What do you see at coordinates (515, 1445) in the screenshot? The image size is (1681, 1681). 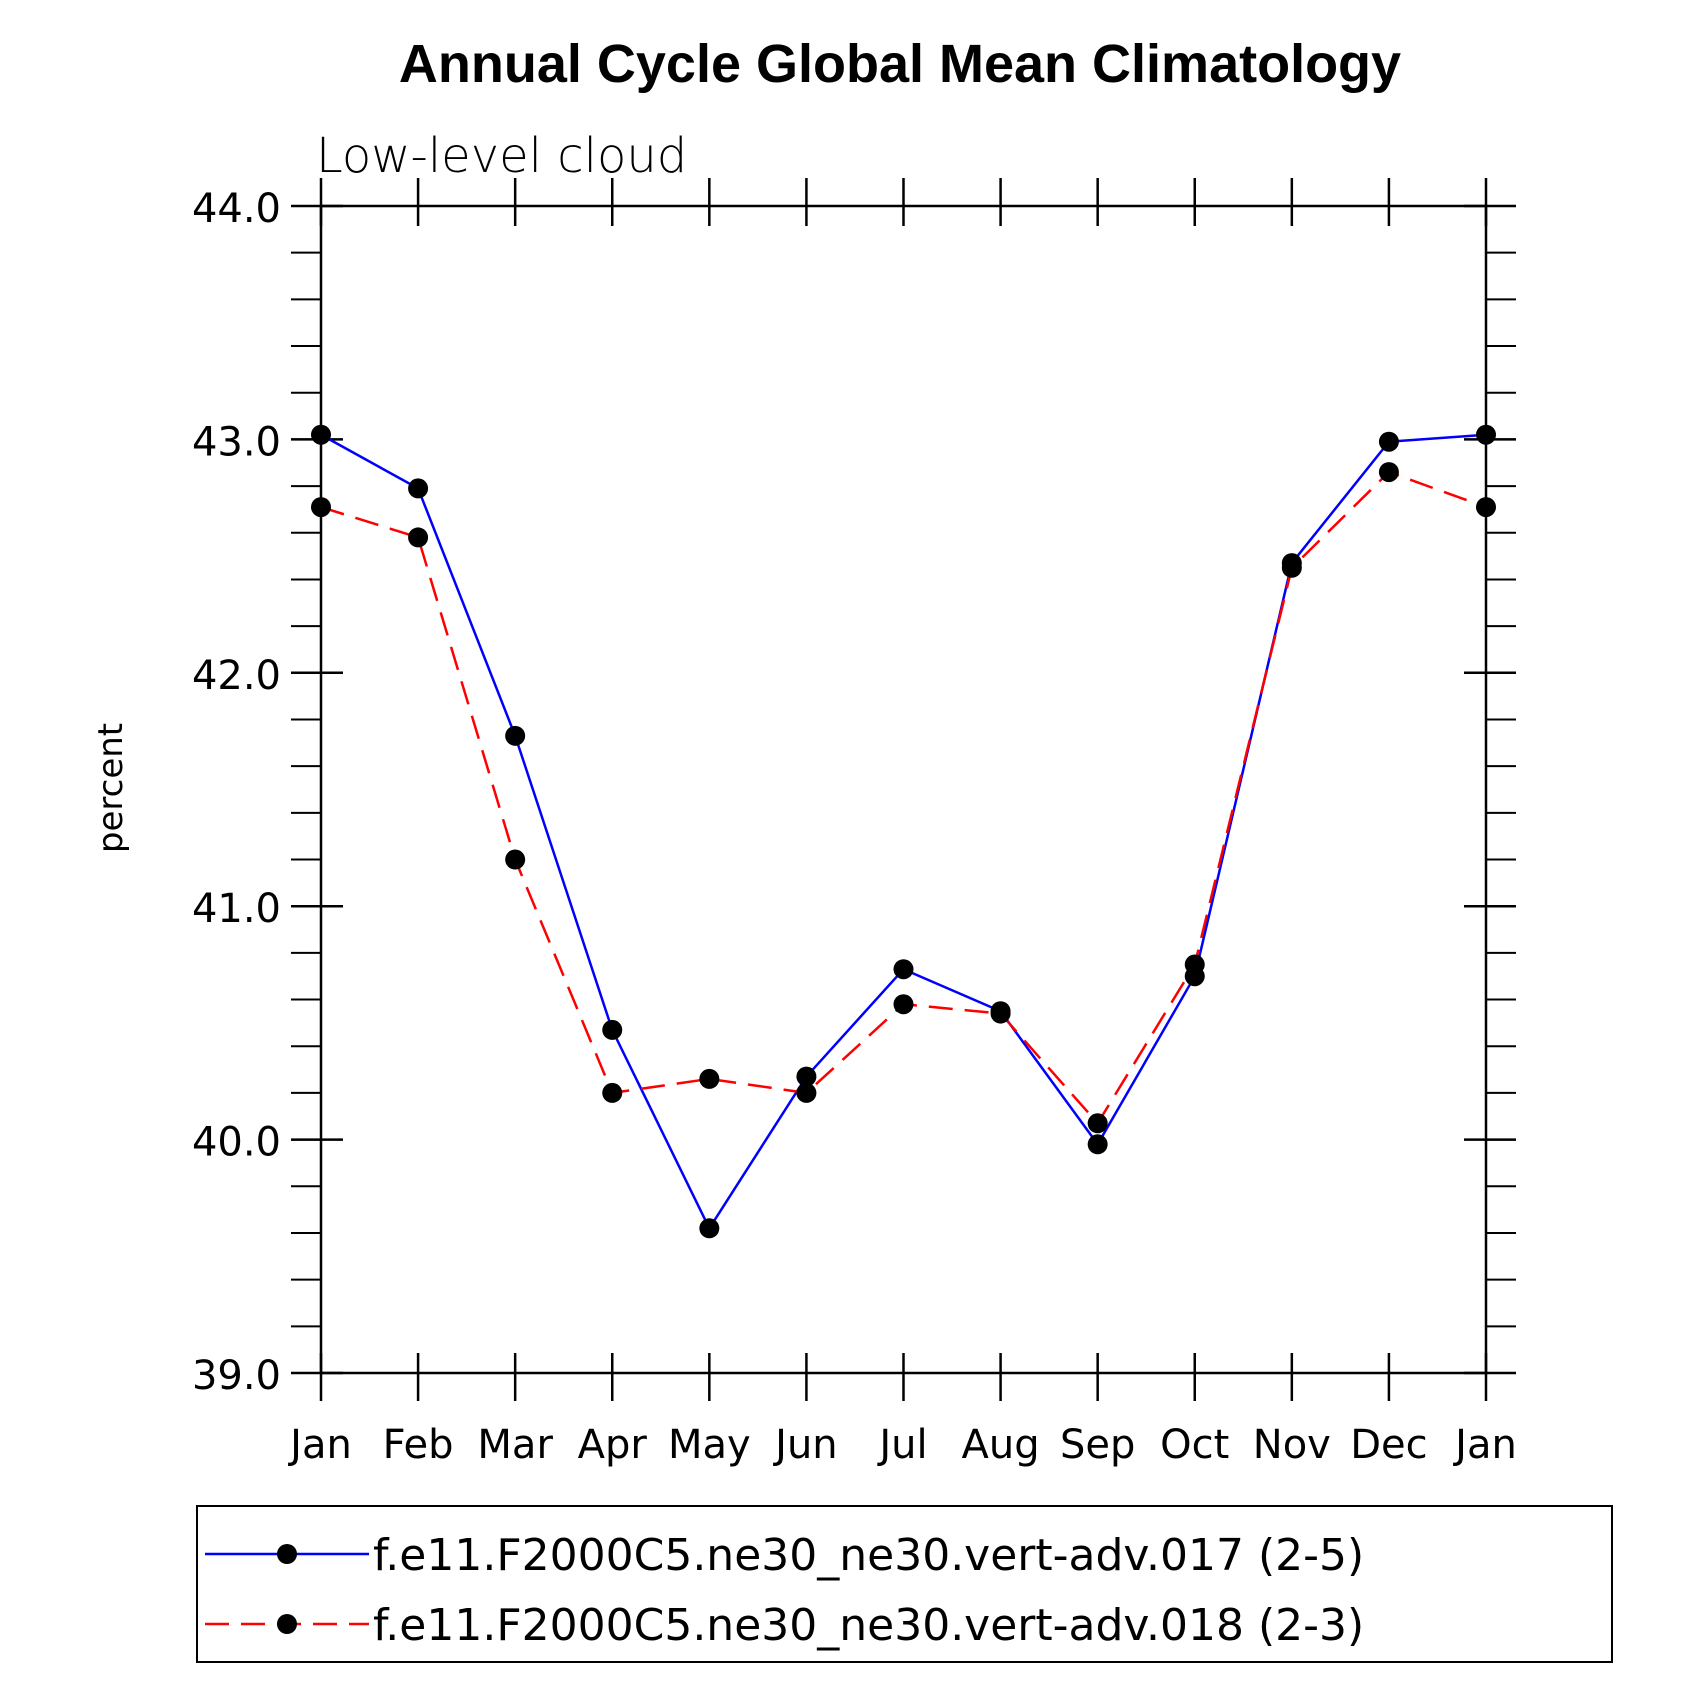 I see `x-tick-label: Mar` at bounding box center [515, 1445].